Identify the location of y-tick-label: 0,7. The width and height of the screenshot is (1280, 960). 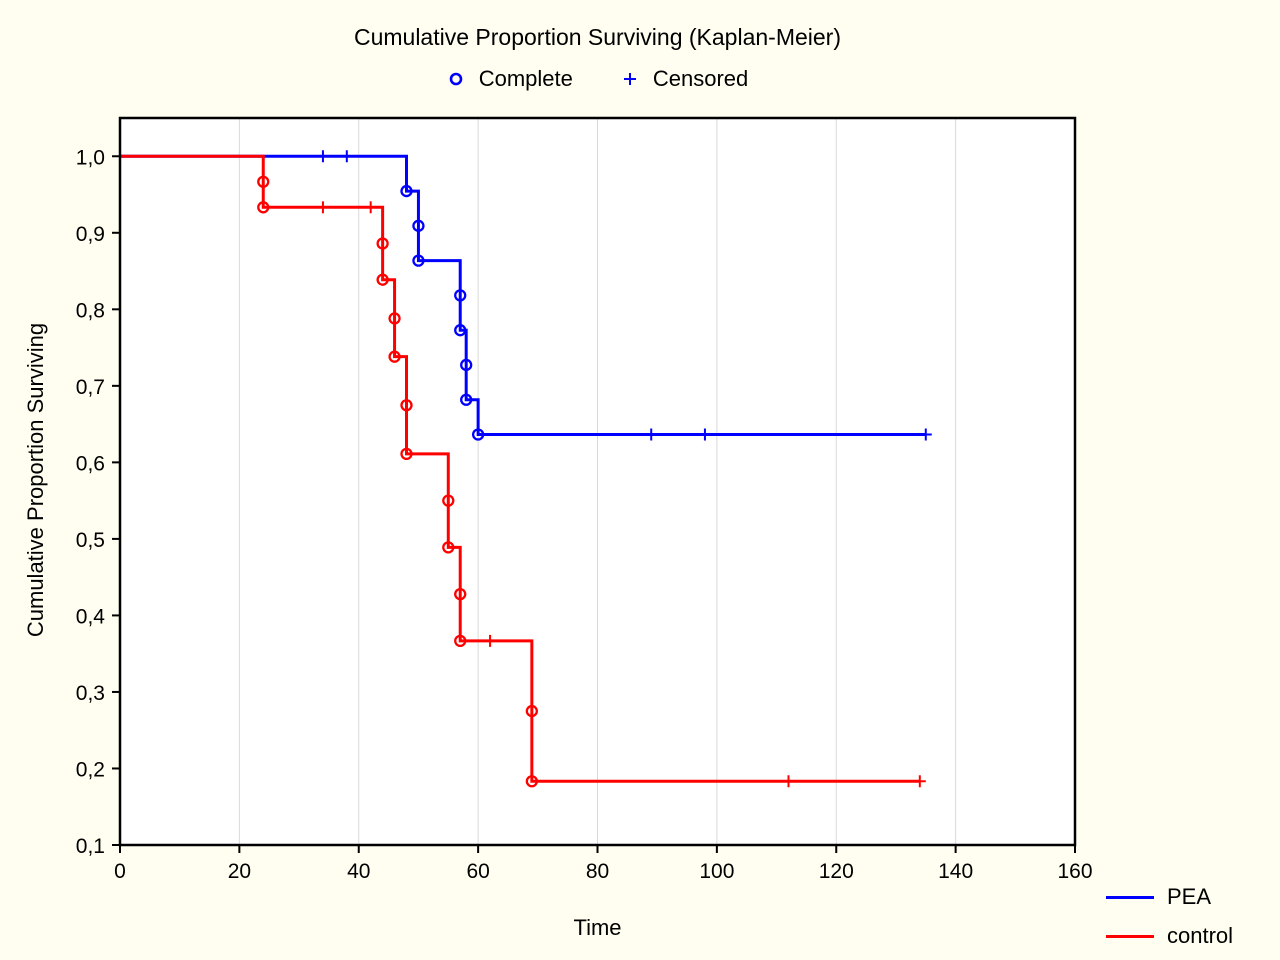
(90, 387).